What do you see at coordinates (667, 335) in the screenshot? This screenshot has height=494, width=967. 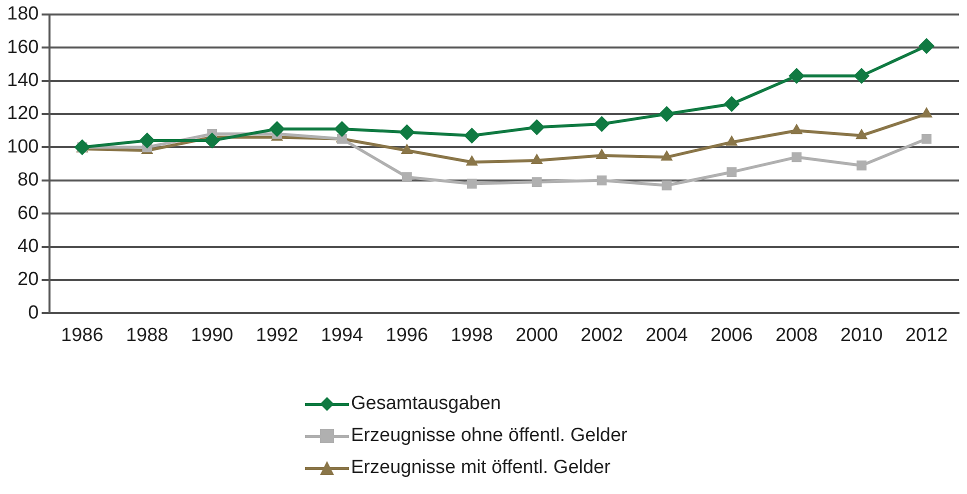 I see `x-tick-label: 2004` at bounding box center [667, 335].